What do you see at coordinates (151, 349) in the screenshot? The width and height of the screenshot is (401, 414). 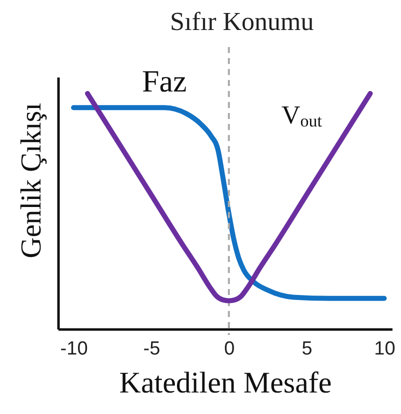 I see `x-tick-label: -5` at bounding box center [151, 349].